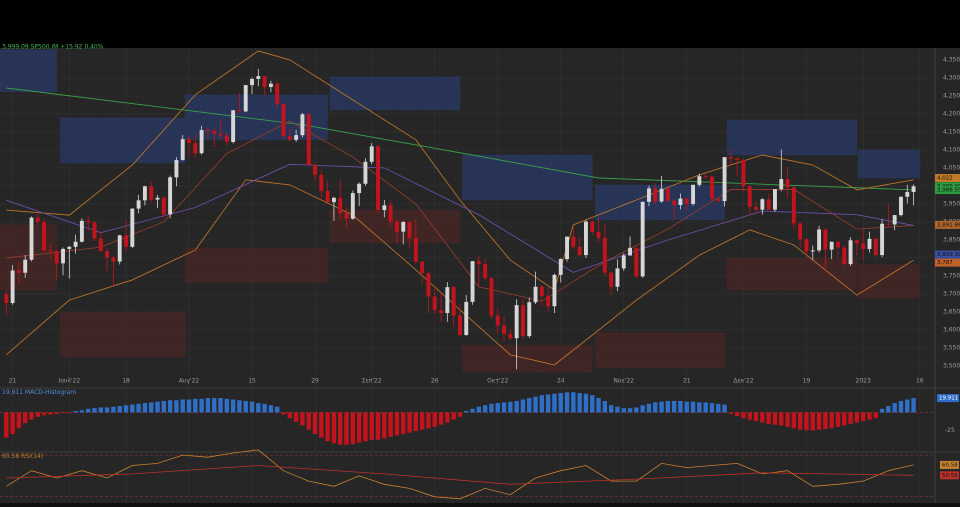 Image resolution: width=960 pixels, height=507 pixels. Describe the element at coordinates (561, 381) in the screenshot. I see `x-tick-label: 24` at that location.